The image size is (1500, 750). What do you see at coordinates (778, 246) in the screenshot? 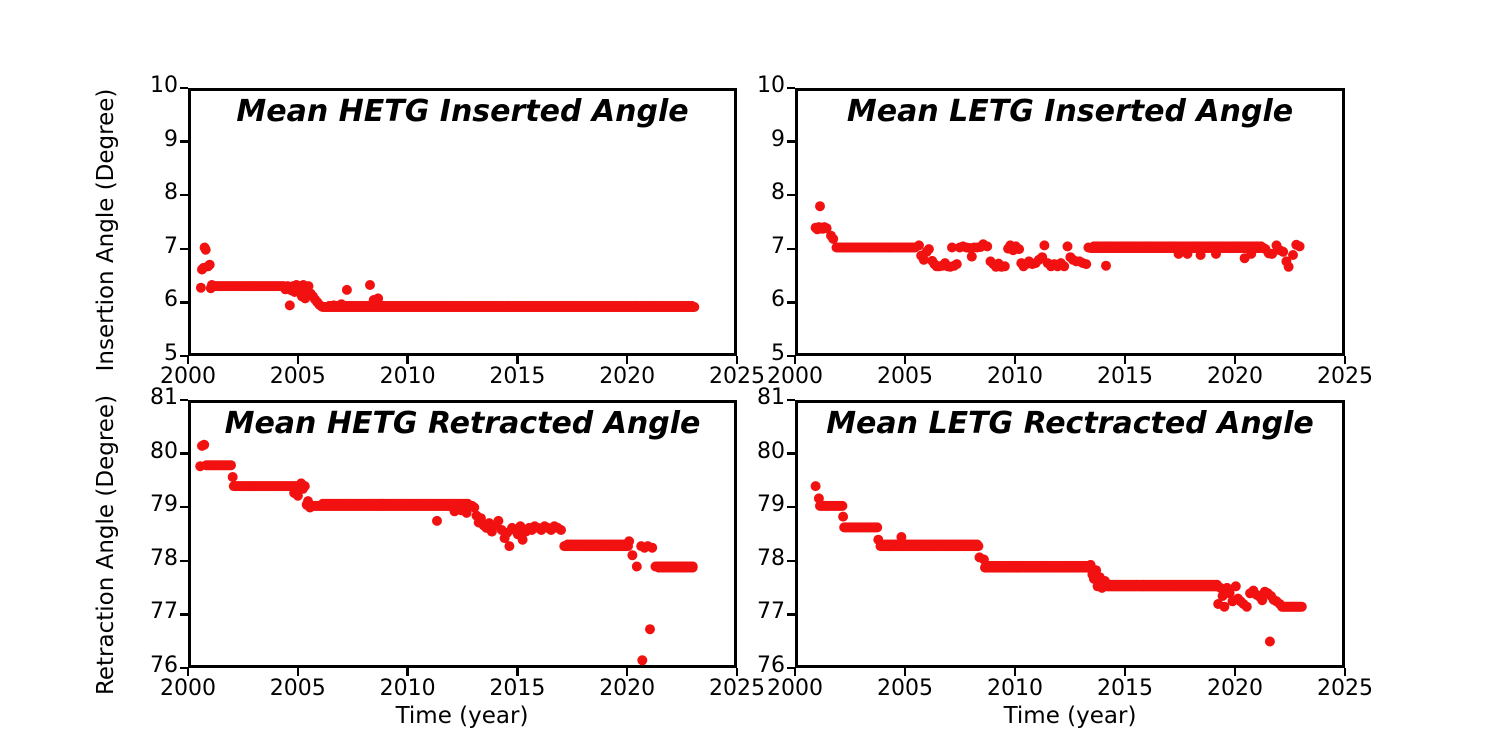
I see `y-tick-label: 7` at bounding box center [778, 246].